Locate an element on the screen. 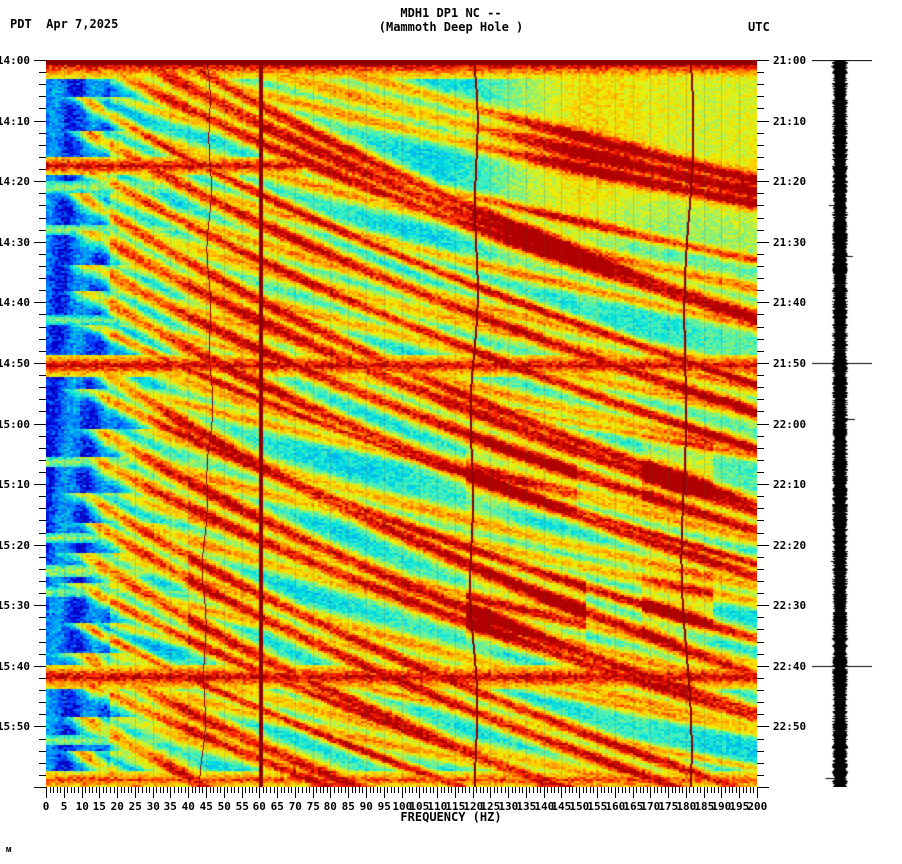 The width and height of the screenshot is (902, 864). freq-label: 35 is located at coordinates (170, 806).